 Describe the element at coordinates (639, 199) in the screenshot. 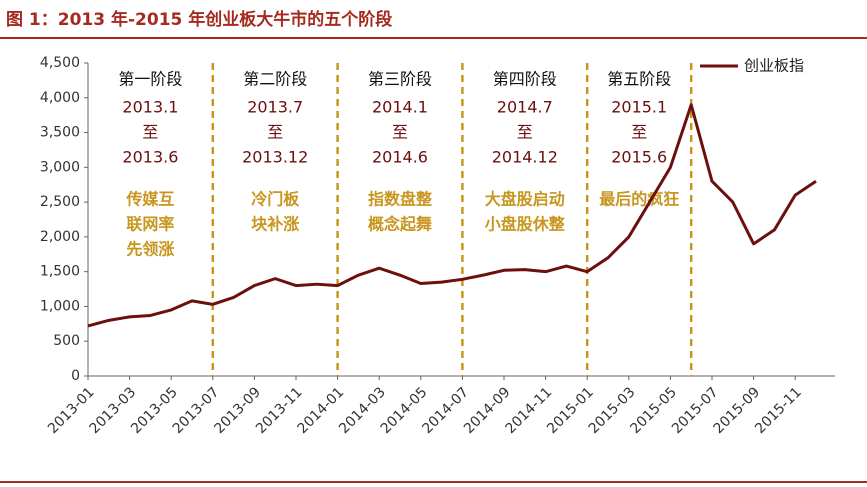

I see `phase-desc: 最后的疯狂` at that location.